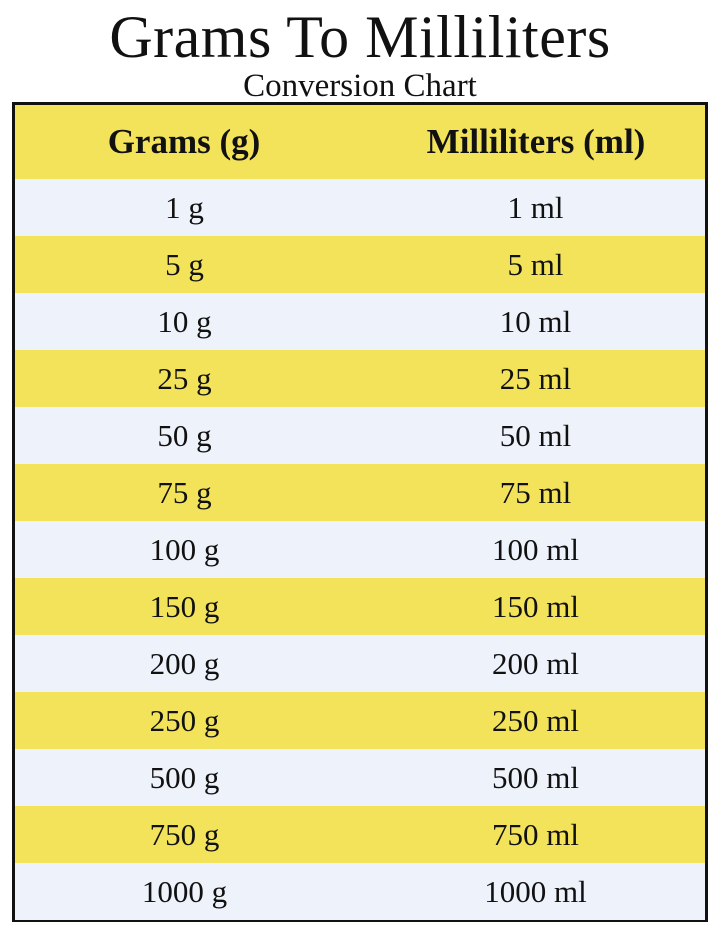 This screenshot has width=720, height=931. What do you see at coordinates (535, 378) in the screenshot?
I see `milliliters-cell: 25 ml` at bounding box center [535, 378].